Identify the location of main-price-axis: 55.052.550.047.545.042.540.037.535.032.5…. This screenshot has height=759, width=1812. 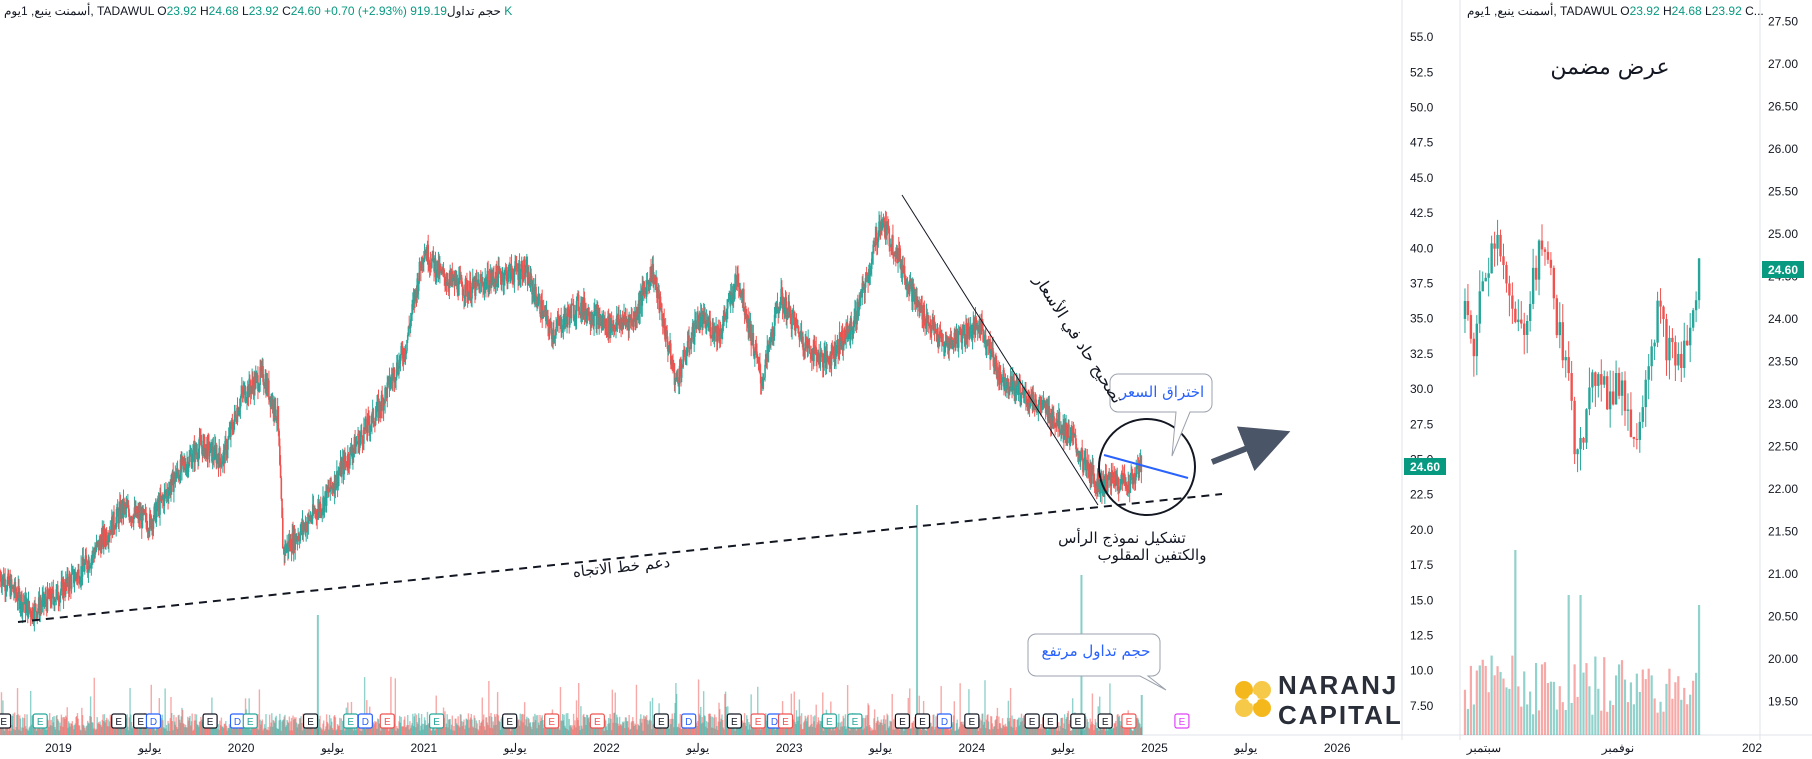
(1422, 371).